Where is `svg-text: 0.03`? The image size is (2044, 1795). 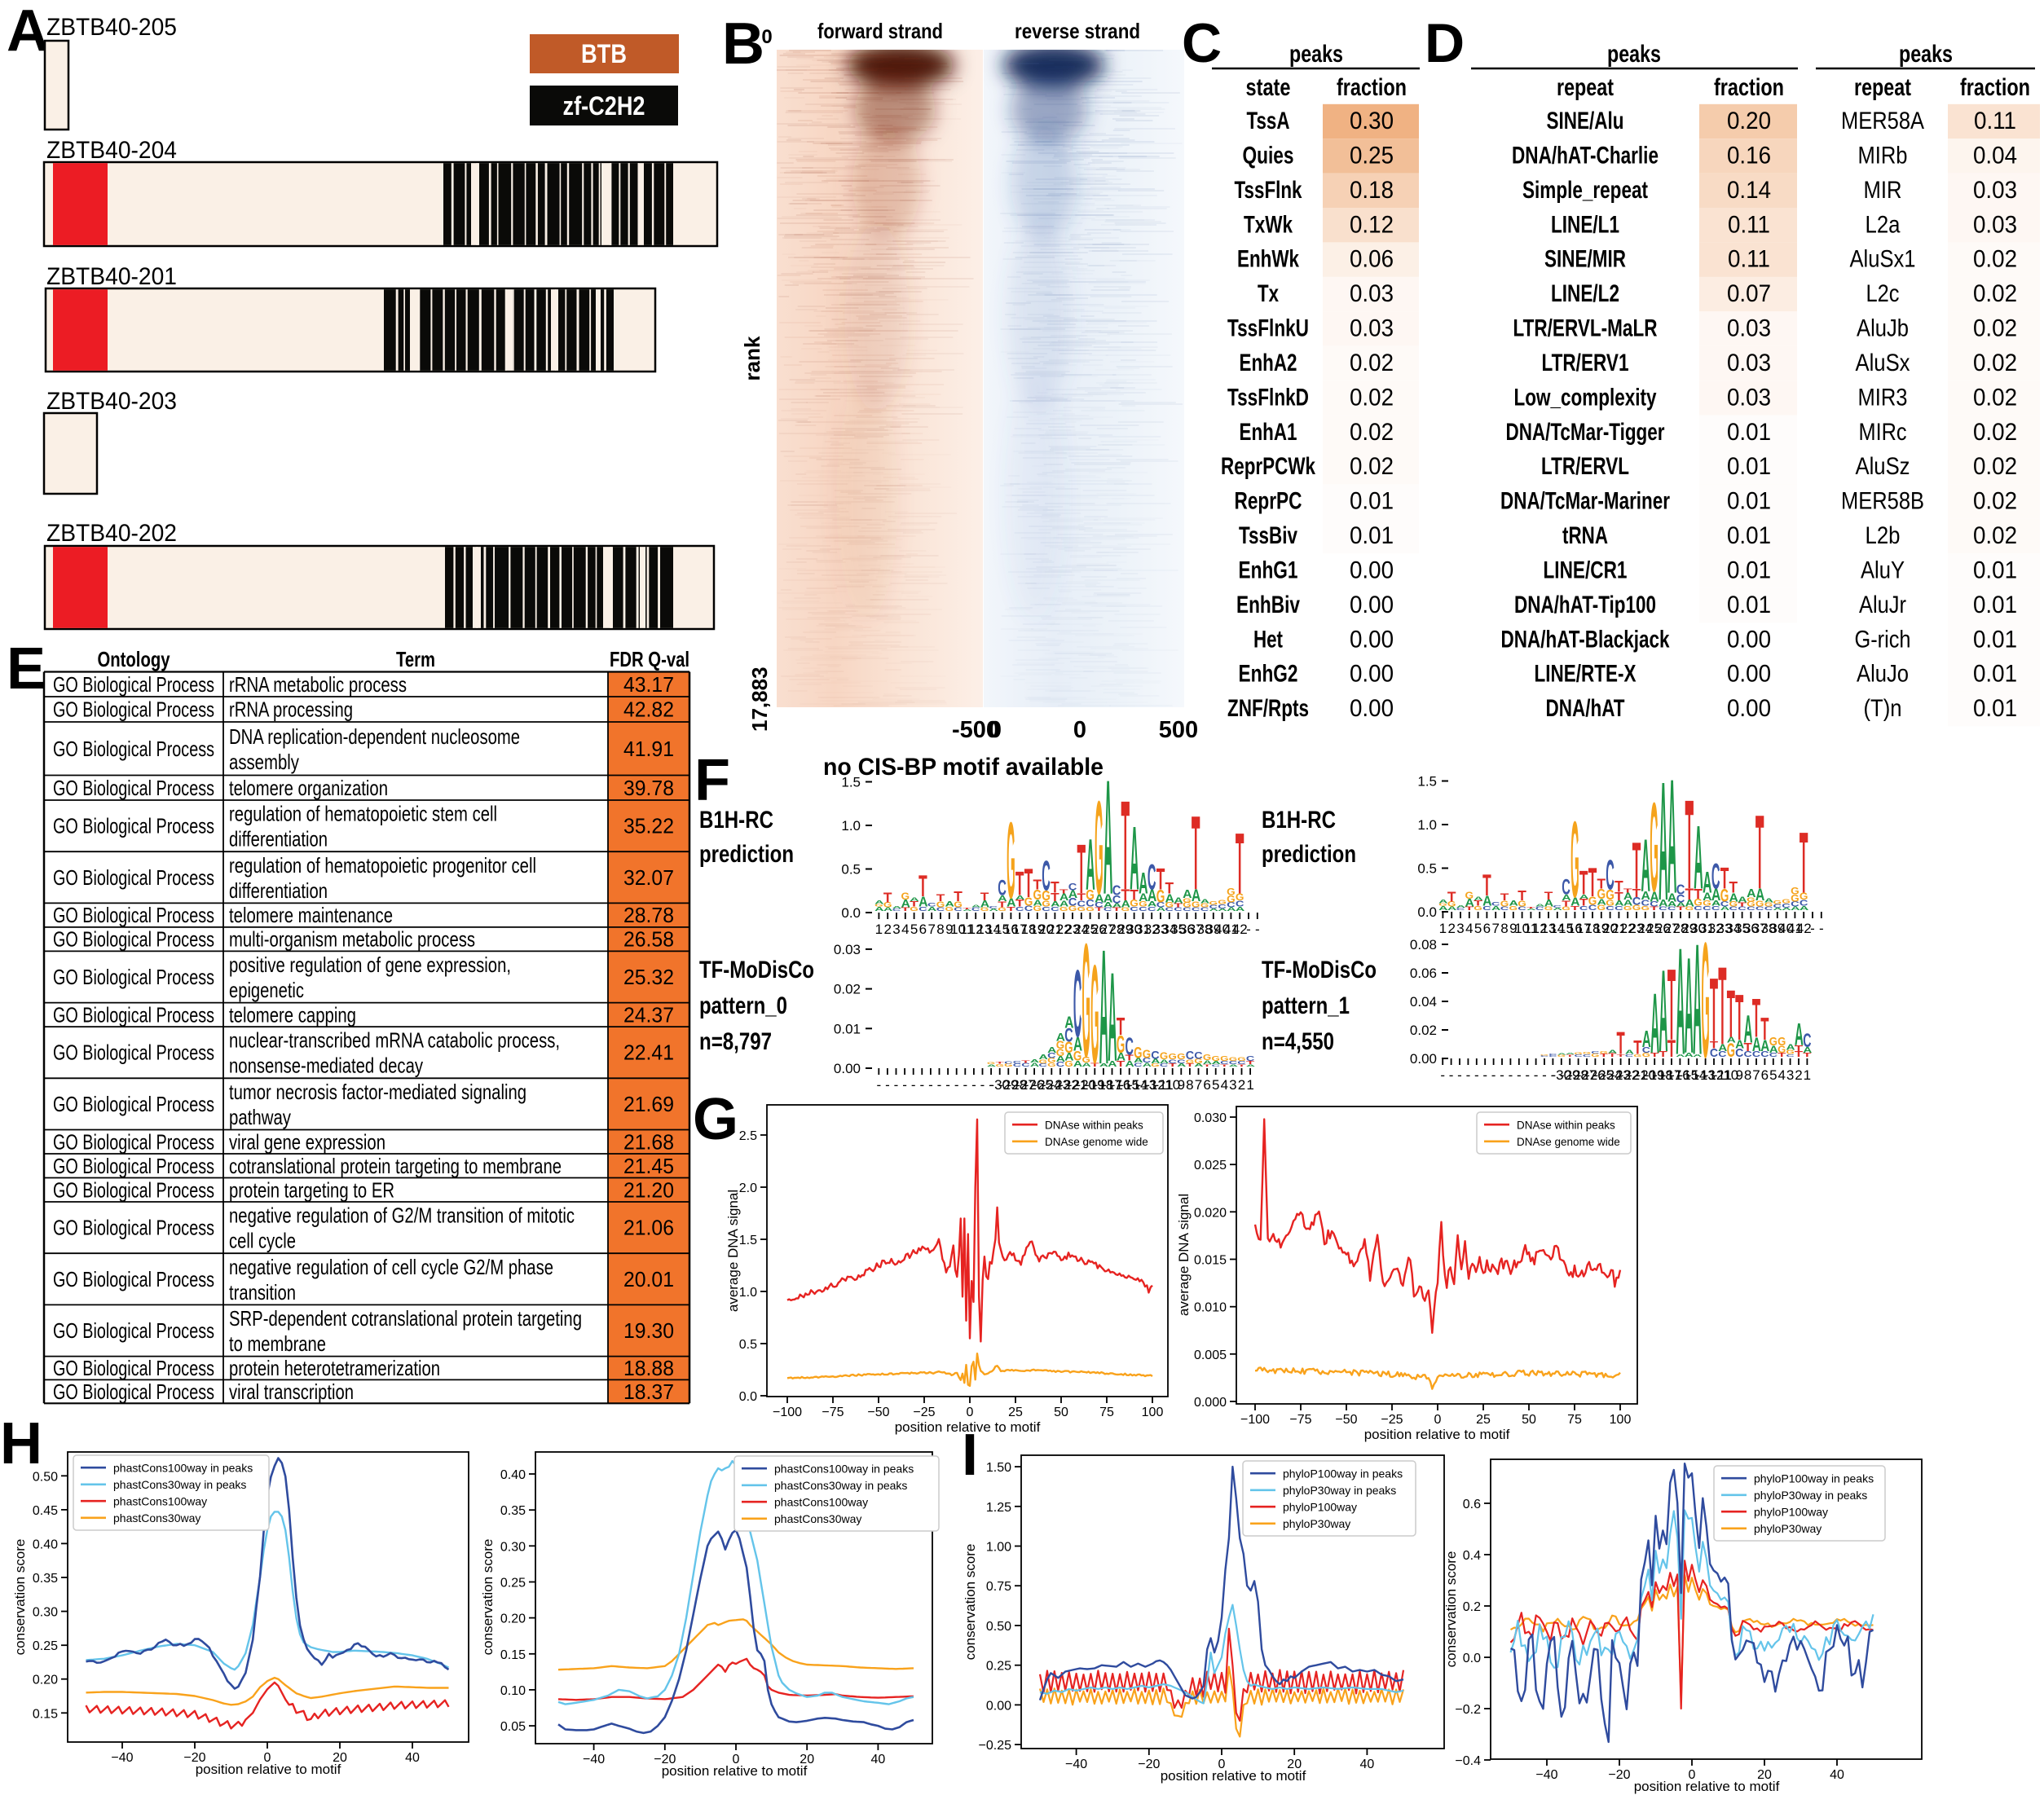 svg-text: 0.03 is located at coordinates (1372, 293).